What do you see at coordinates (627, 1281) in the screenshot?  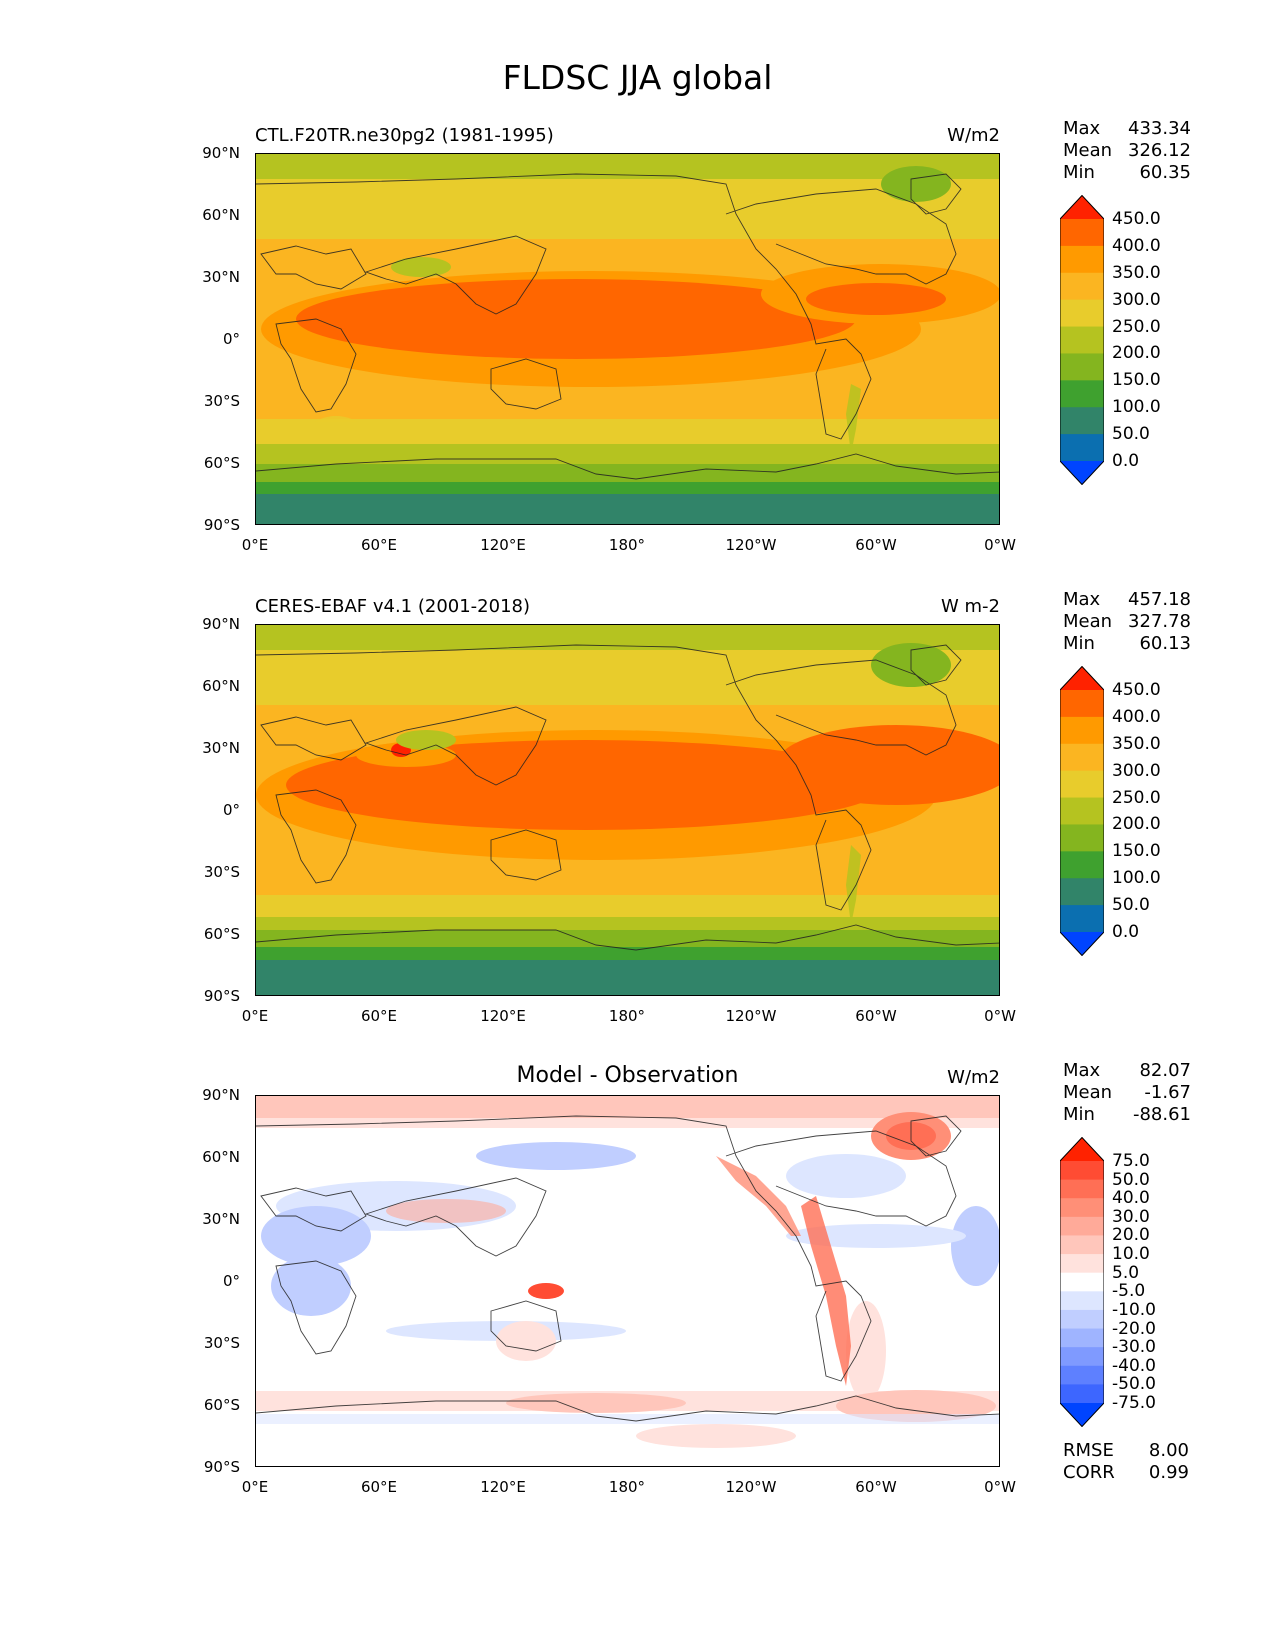 I see `map-field` at bounding box center [627, 1281].